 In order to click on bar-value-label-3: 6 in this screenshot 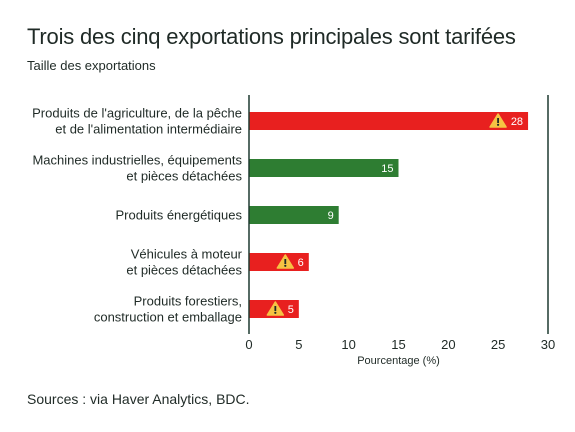, I will do `click(301, 263)`.